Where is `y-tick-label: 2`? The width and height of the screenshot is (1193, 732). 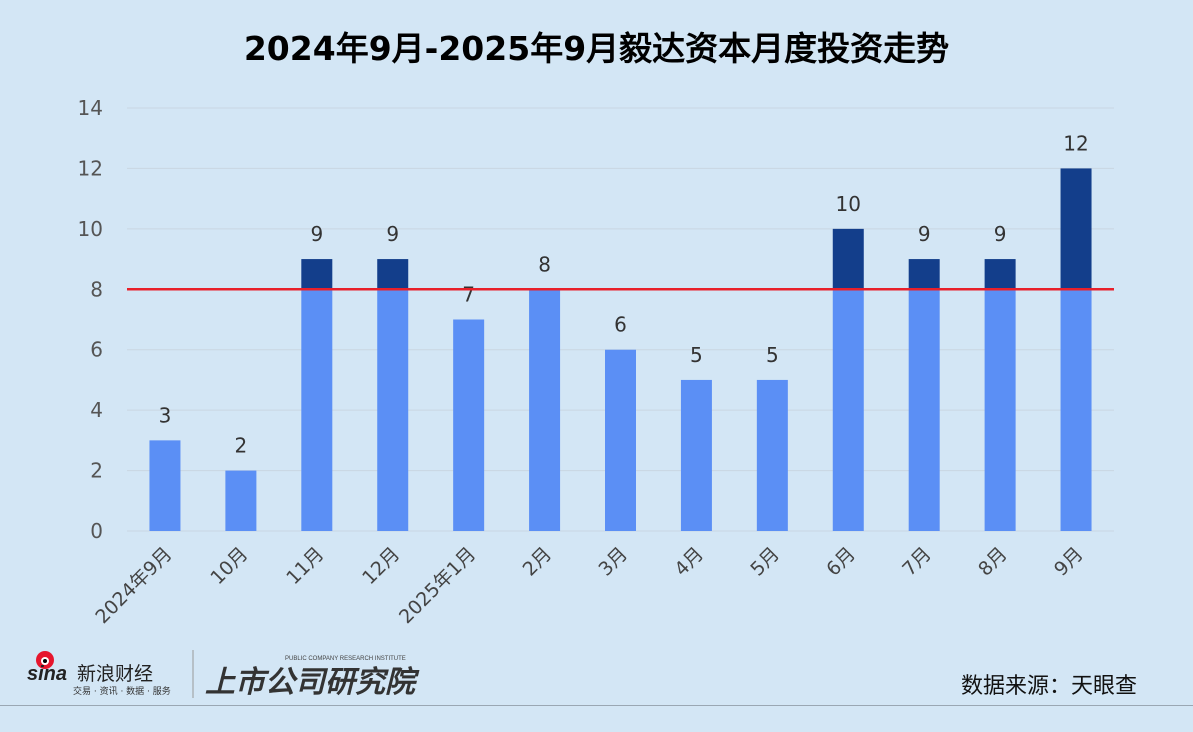
y-tick-label: 2 is located at coordinates (96, 471).